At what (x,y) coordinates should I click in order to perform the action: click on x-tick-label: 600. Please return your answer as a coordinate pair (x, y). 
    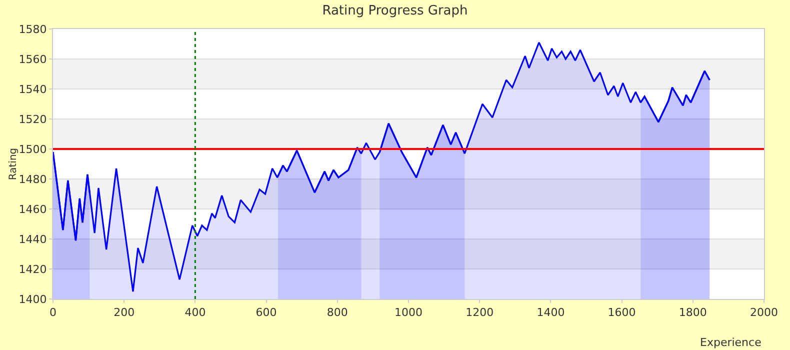
    Looking at the image, I should click on (266, 313).